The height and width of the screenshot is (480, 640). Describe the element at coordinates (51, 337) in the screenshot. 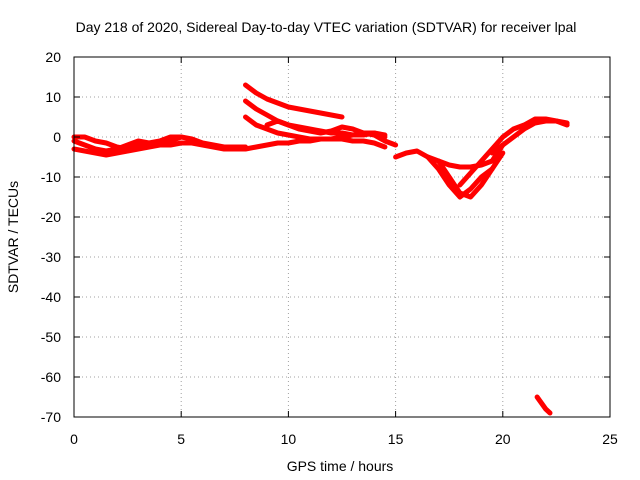

I see `y-tick-label: -50` at that location.